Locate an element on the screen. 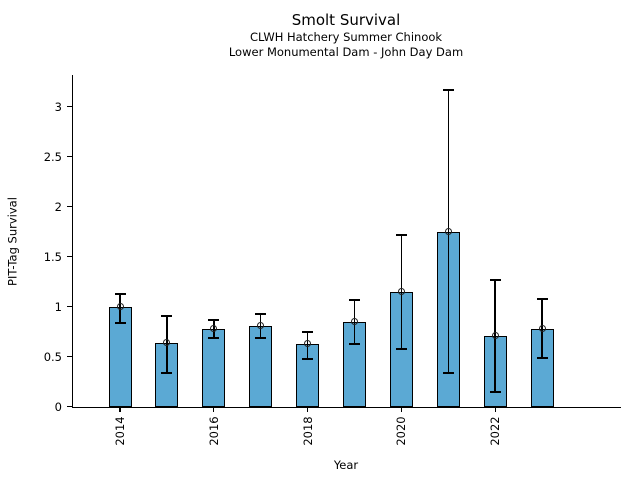 The height and width of the screenshot is (480, 640). mean-marker-2022 is located at coordinates (495, 336).